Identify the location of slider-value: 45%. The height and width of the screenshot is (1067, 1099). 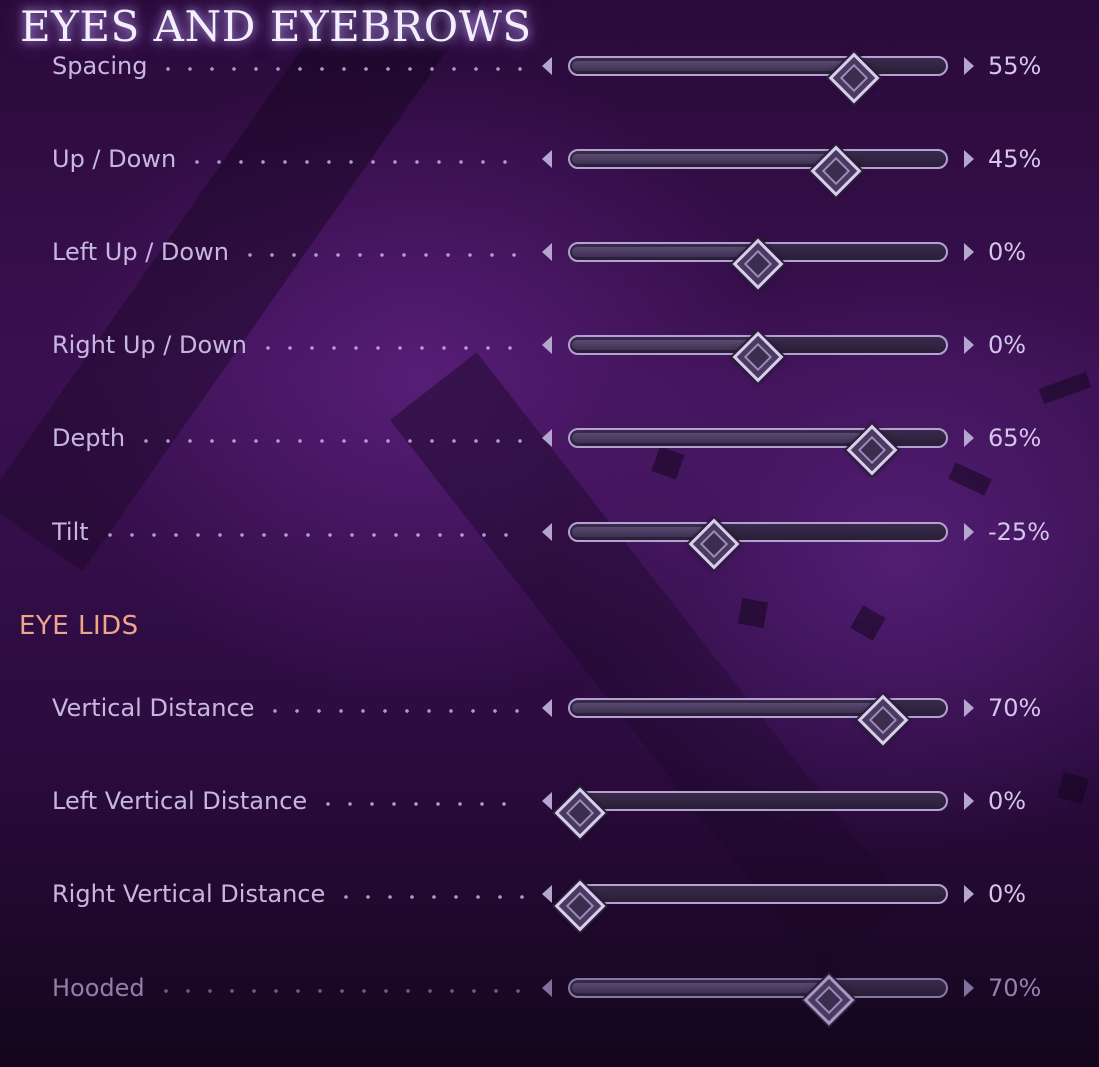
(1015, 159).